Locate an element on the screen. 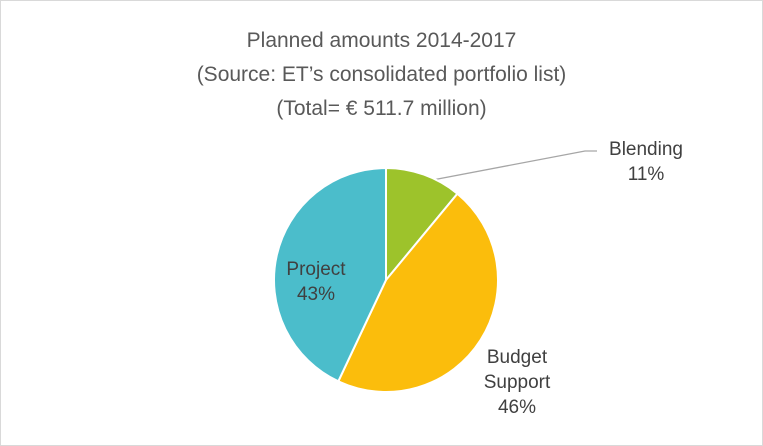 The height and width of the screenshot is (446, 763). slice-label: Blending is located at coordinates (646, 149).